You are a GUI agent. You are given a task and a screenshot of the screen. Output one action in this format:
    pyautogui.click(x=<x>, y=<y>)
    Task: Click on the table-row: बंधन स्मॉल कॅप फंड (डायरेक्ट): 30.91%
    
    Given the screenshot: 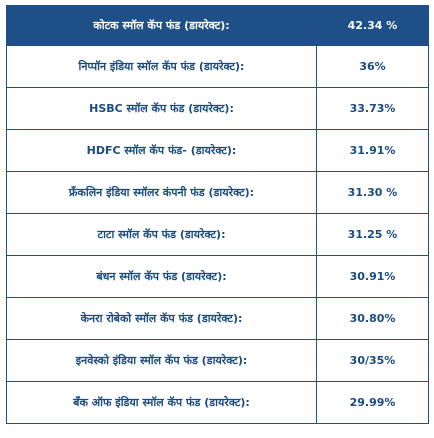 What is the action you would take?
    pyautogui.click(x=217, y=276)
    